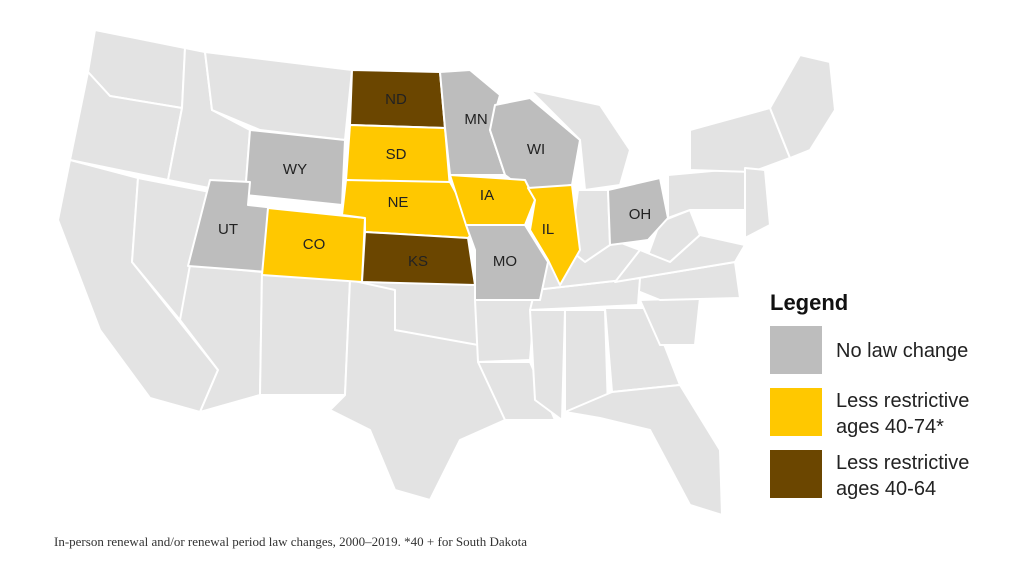  What do you see at coordinates (902, 351) in the screenshot?
I see `legend-line: No law change` at bounding box center [902, 351].